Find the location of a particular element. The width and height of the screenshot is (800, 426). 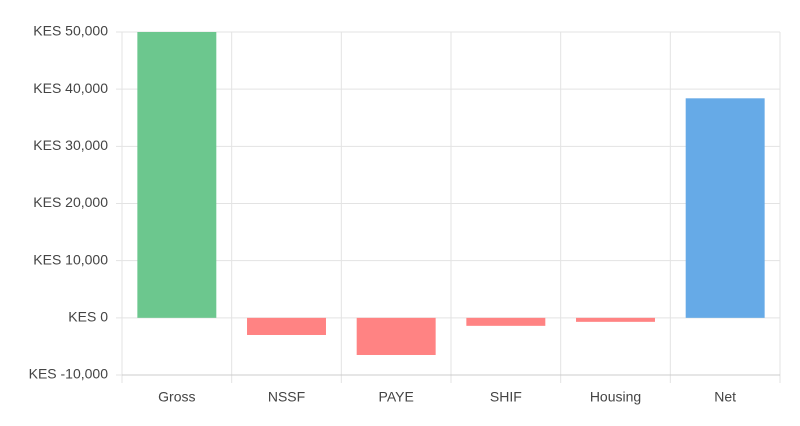

x-tick-label: NSSF is located at coordinates (286, 397).